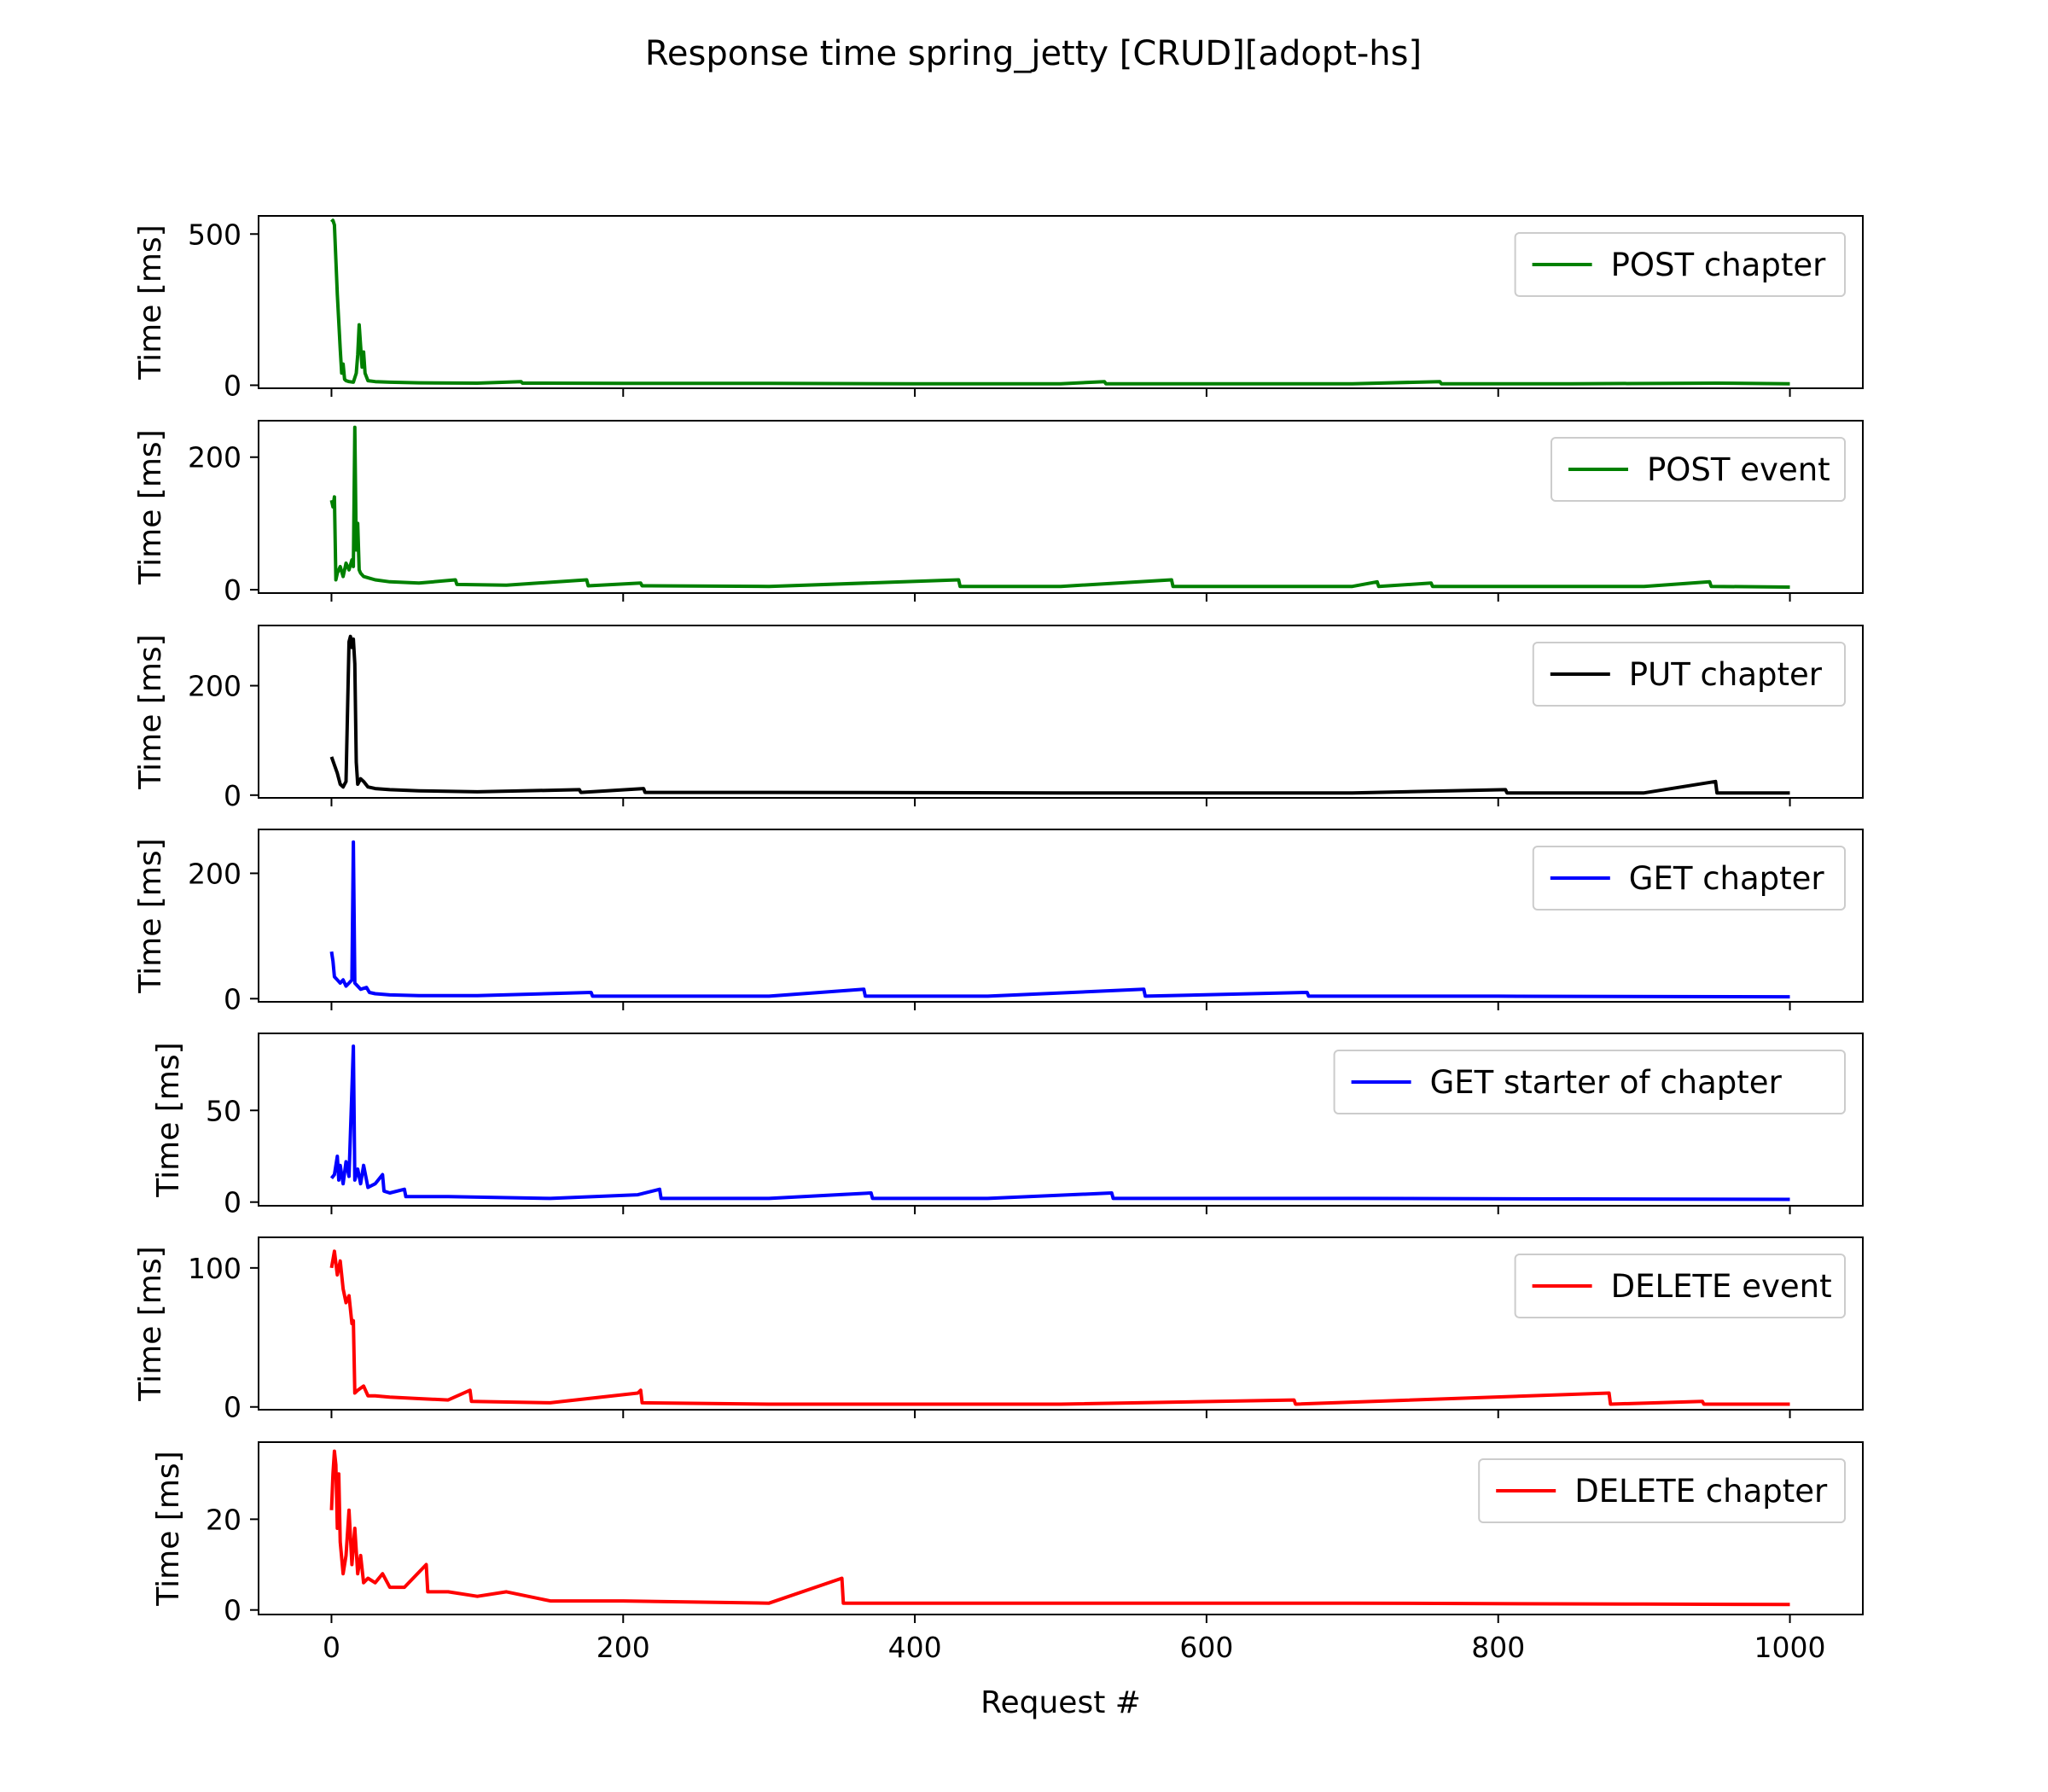  I want to click on legend-label: POST event, so click(1738, 470).